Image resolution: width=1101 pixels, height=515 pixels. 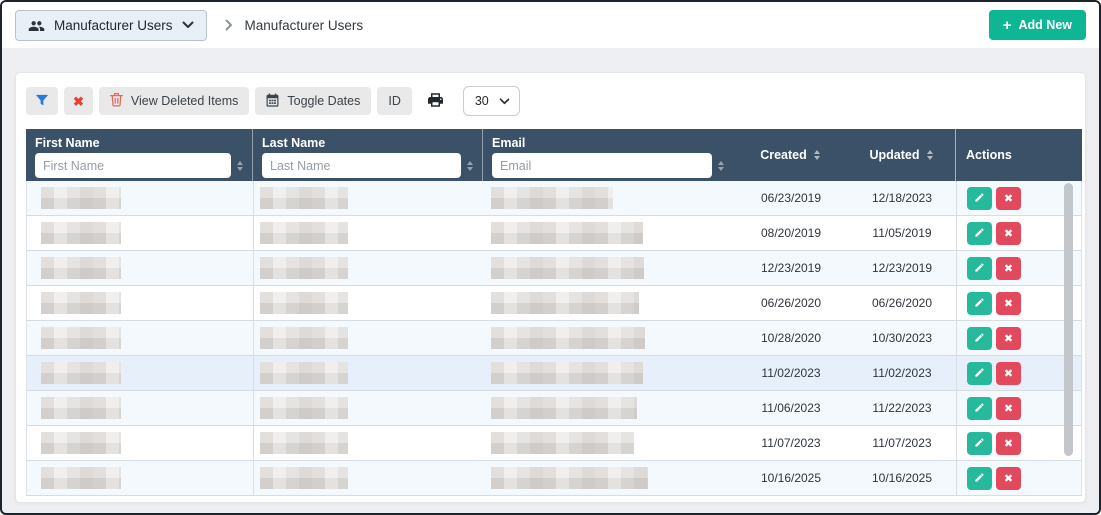 What do you see at coordinates (133, 165) in the screenshot?
I see `first-name-filter-input` at bounding box center [133, 165].